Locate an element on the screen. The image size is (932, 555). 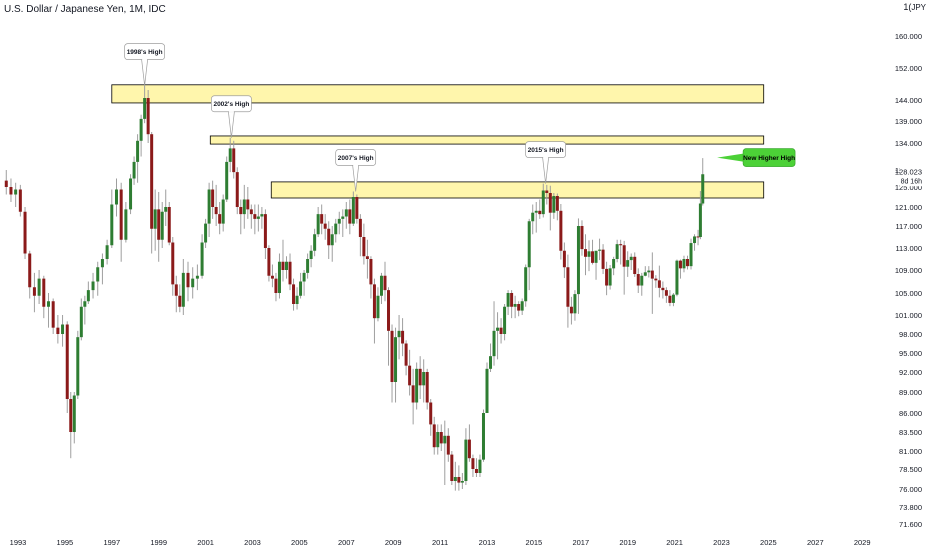
x-tick-label: 2011 is located at coordinates (440, 542).